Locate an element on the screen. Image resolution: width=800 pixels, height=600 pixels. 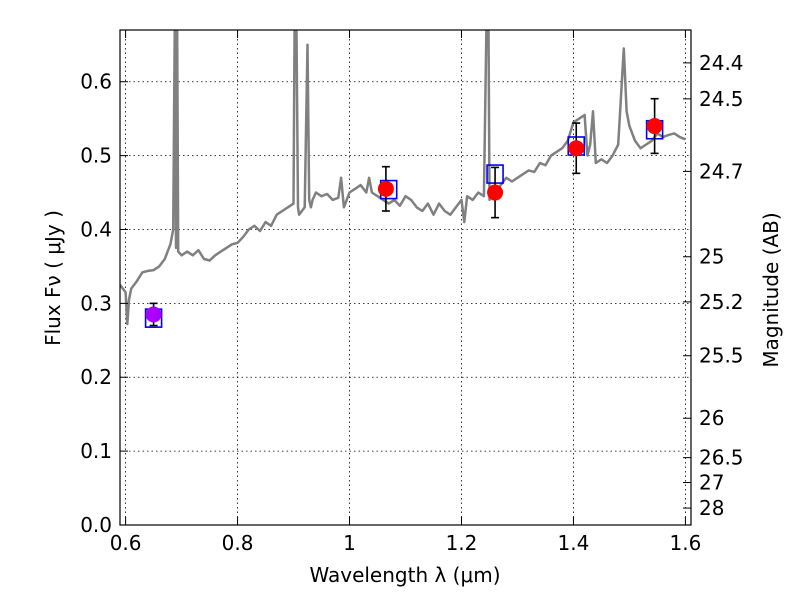
y2-tick-label: 27 is located at coordinates (711, 483).